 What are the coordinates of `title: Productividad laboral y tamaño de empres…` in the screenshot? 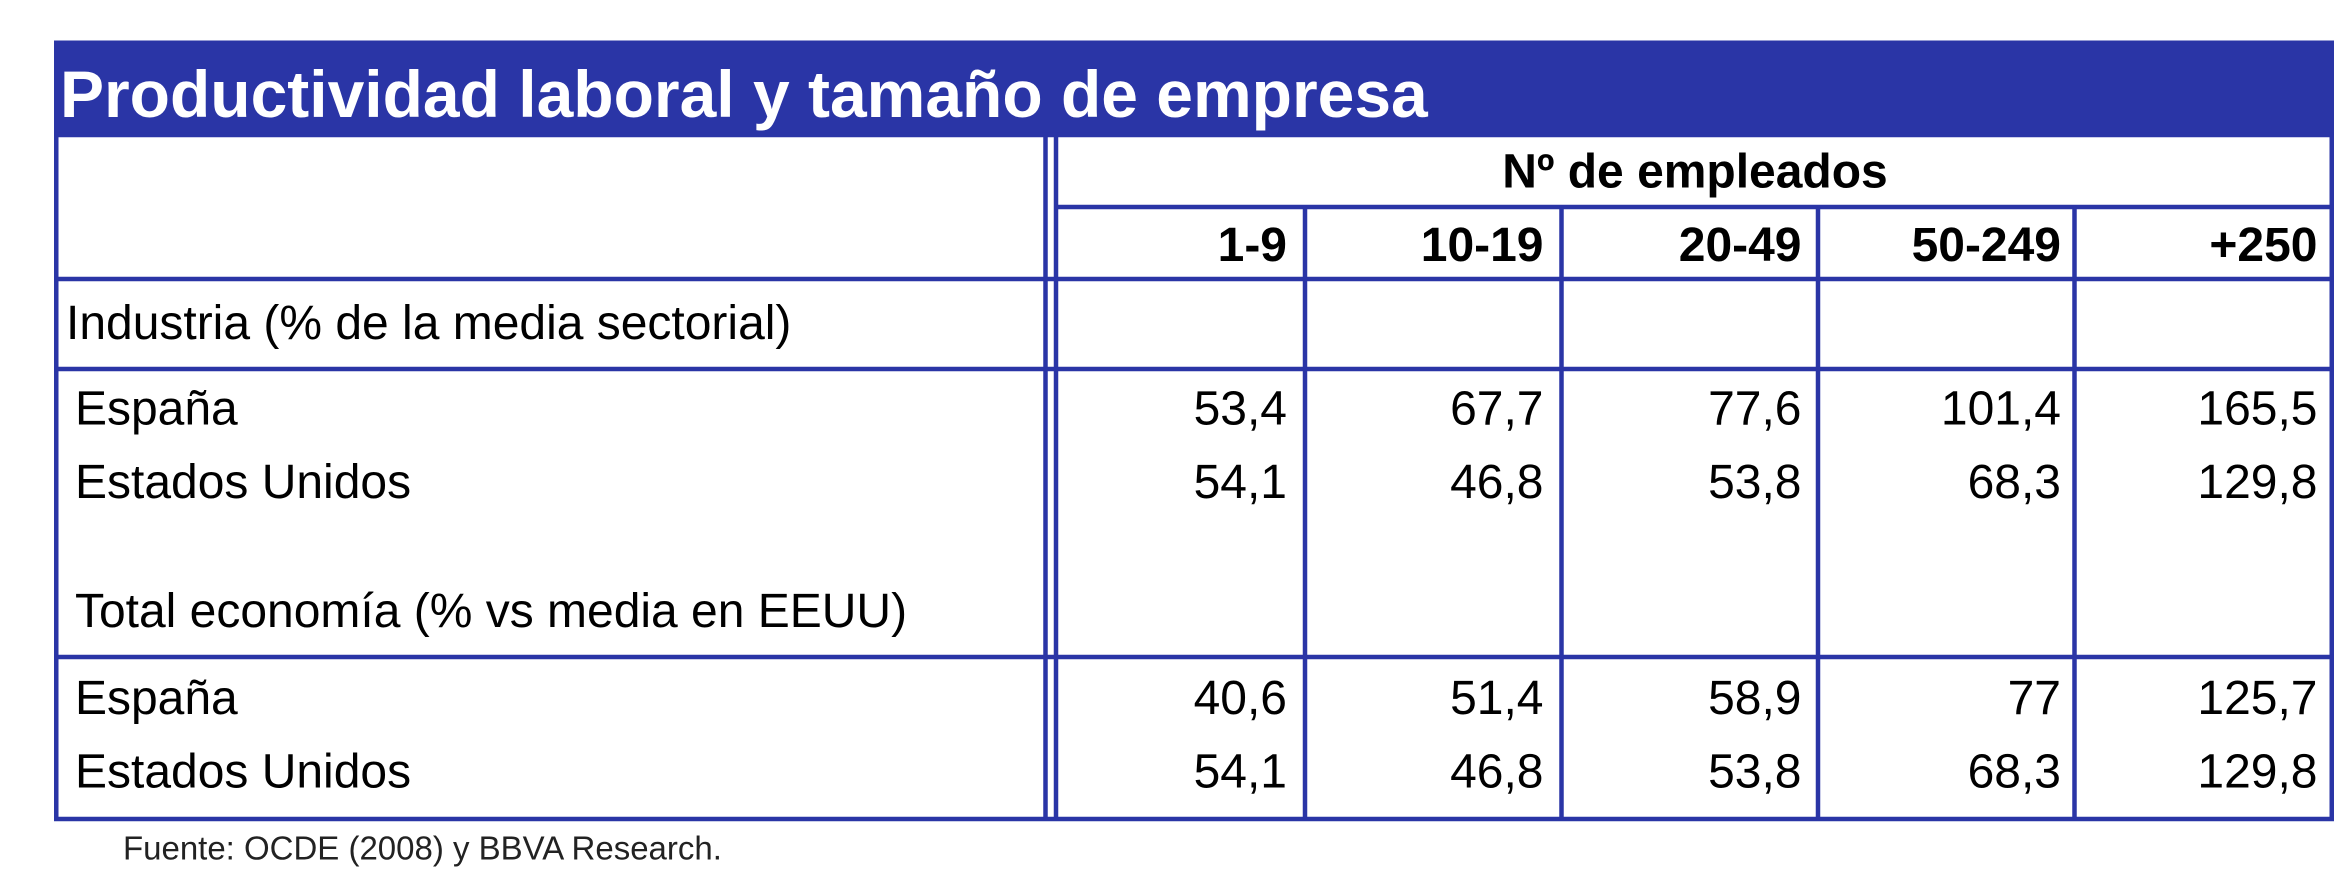 It's located at (744, 94).